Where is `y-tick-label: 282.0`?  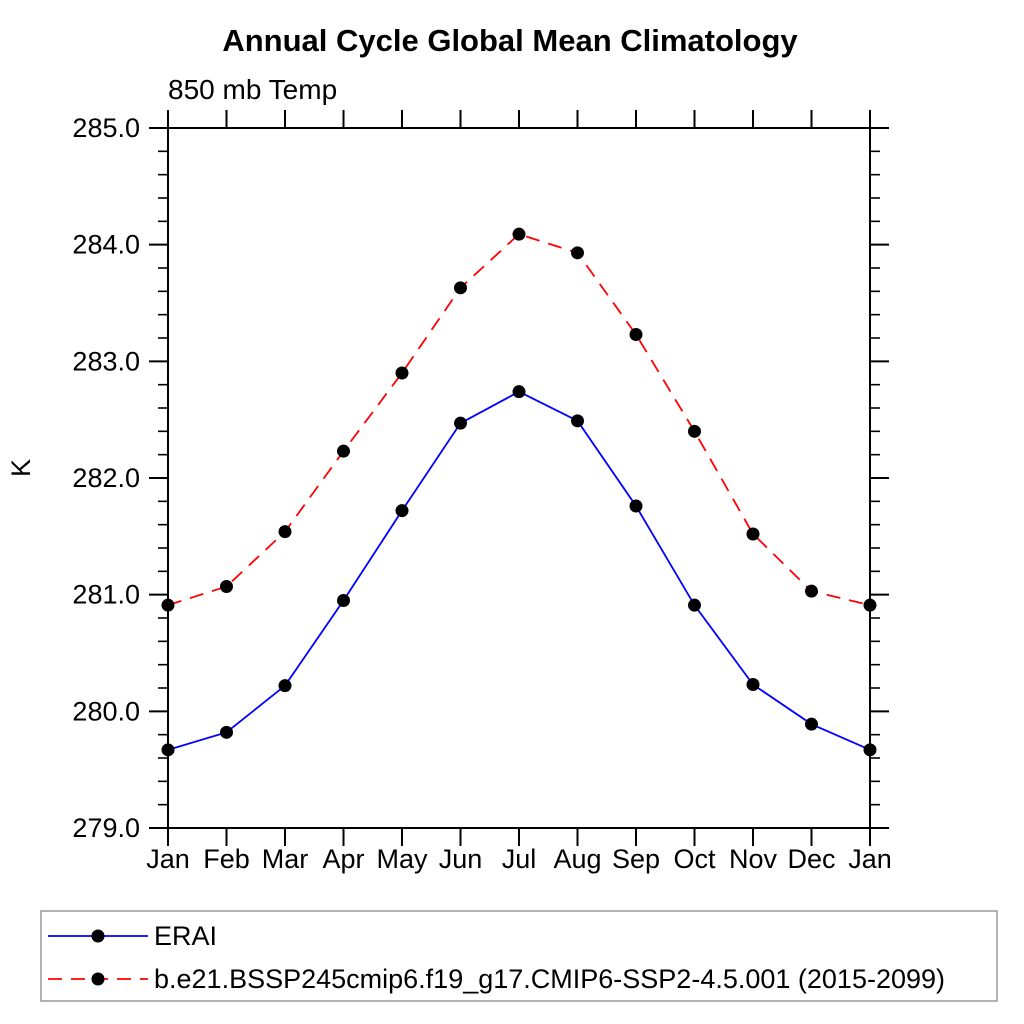
y-tick-label: 282.0 is located at coordinates (106, 478).